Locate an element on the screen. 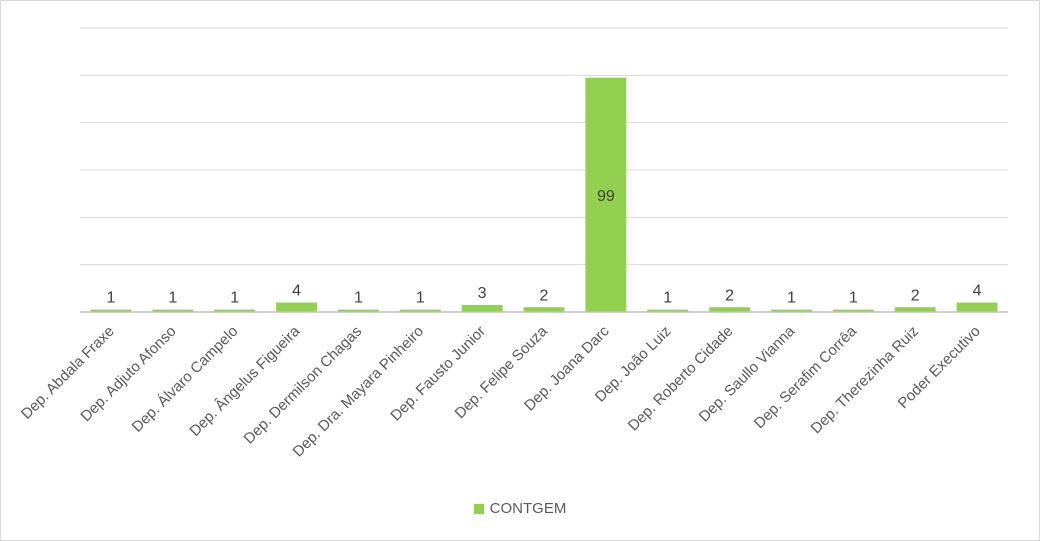 This screenshot has height=541, width=1040. x-tick-label: Dep. Dra. Mayara Pinheiro is located at coordinates (359, 392).